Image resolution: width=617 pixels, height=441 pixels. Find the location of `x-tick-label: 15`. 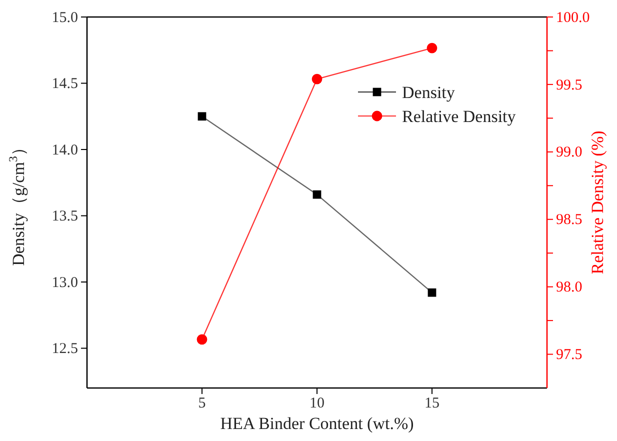

x-tick-label: 15 is located at coordinates (432, 404).